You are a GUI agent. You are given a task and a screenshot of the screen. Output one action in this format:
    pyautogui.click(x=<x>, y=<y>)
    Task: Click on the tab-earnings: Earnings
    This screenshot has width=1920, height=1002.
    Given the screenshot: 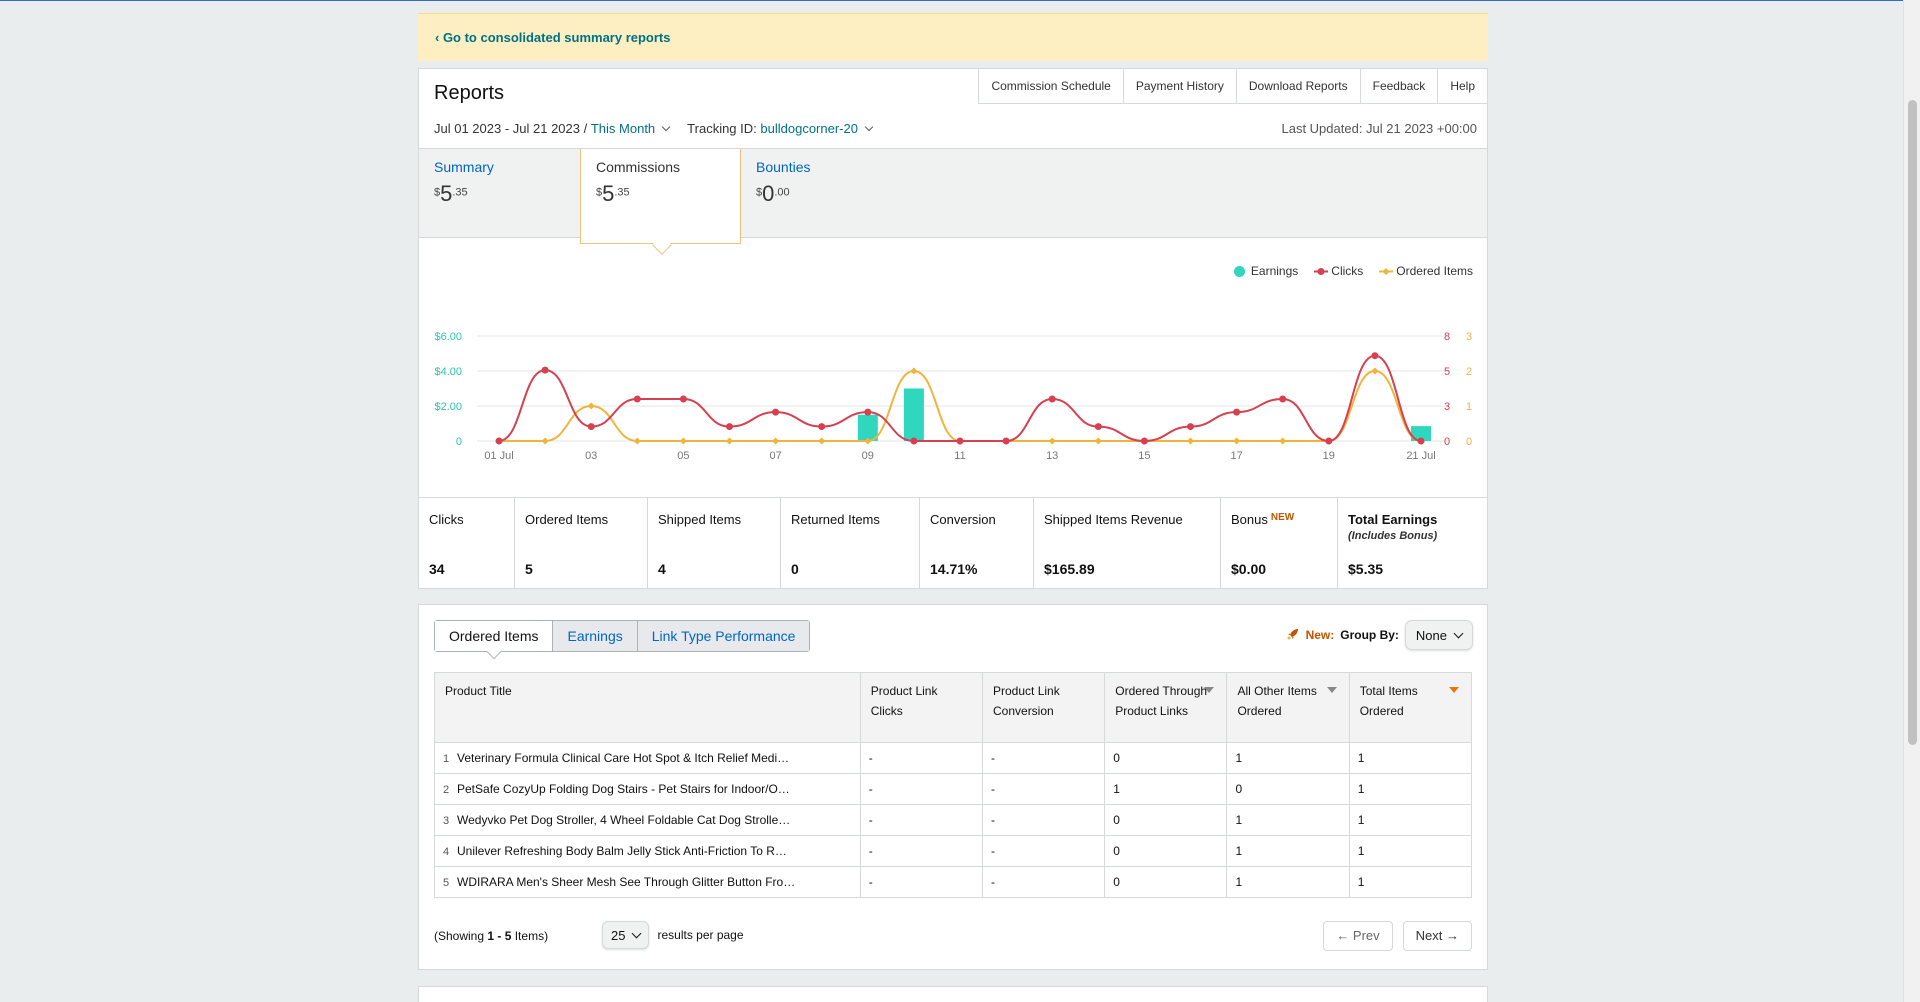 What is the action you would take?
    pyautogui.click(x=594, y=636)
    